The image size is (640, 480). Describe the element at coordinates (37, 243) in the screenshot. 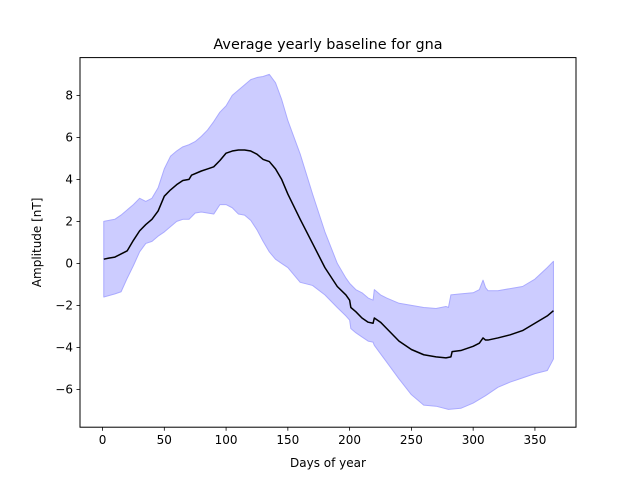

I see `y-axis-label: Amplitude [nT]` at that location.